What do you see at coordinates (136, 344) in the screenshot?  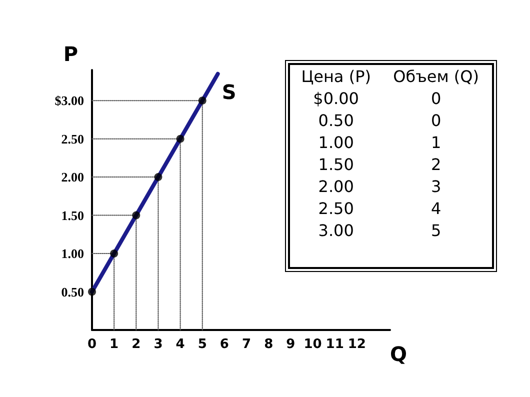 I see `x-tick-label: 2` at bounding box center [136, 344].